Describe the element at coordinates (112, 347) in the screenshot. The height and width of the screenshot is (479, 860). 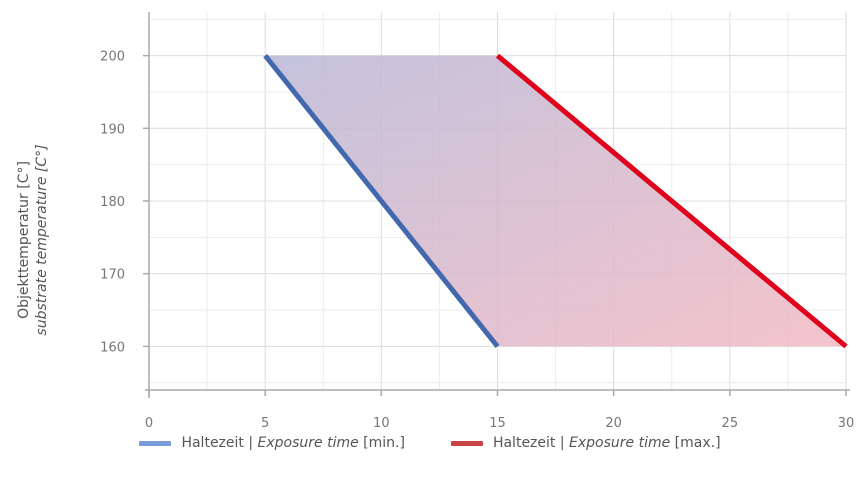
I see `y-tick-label-160: 160` at that location.